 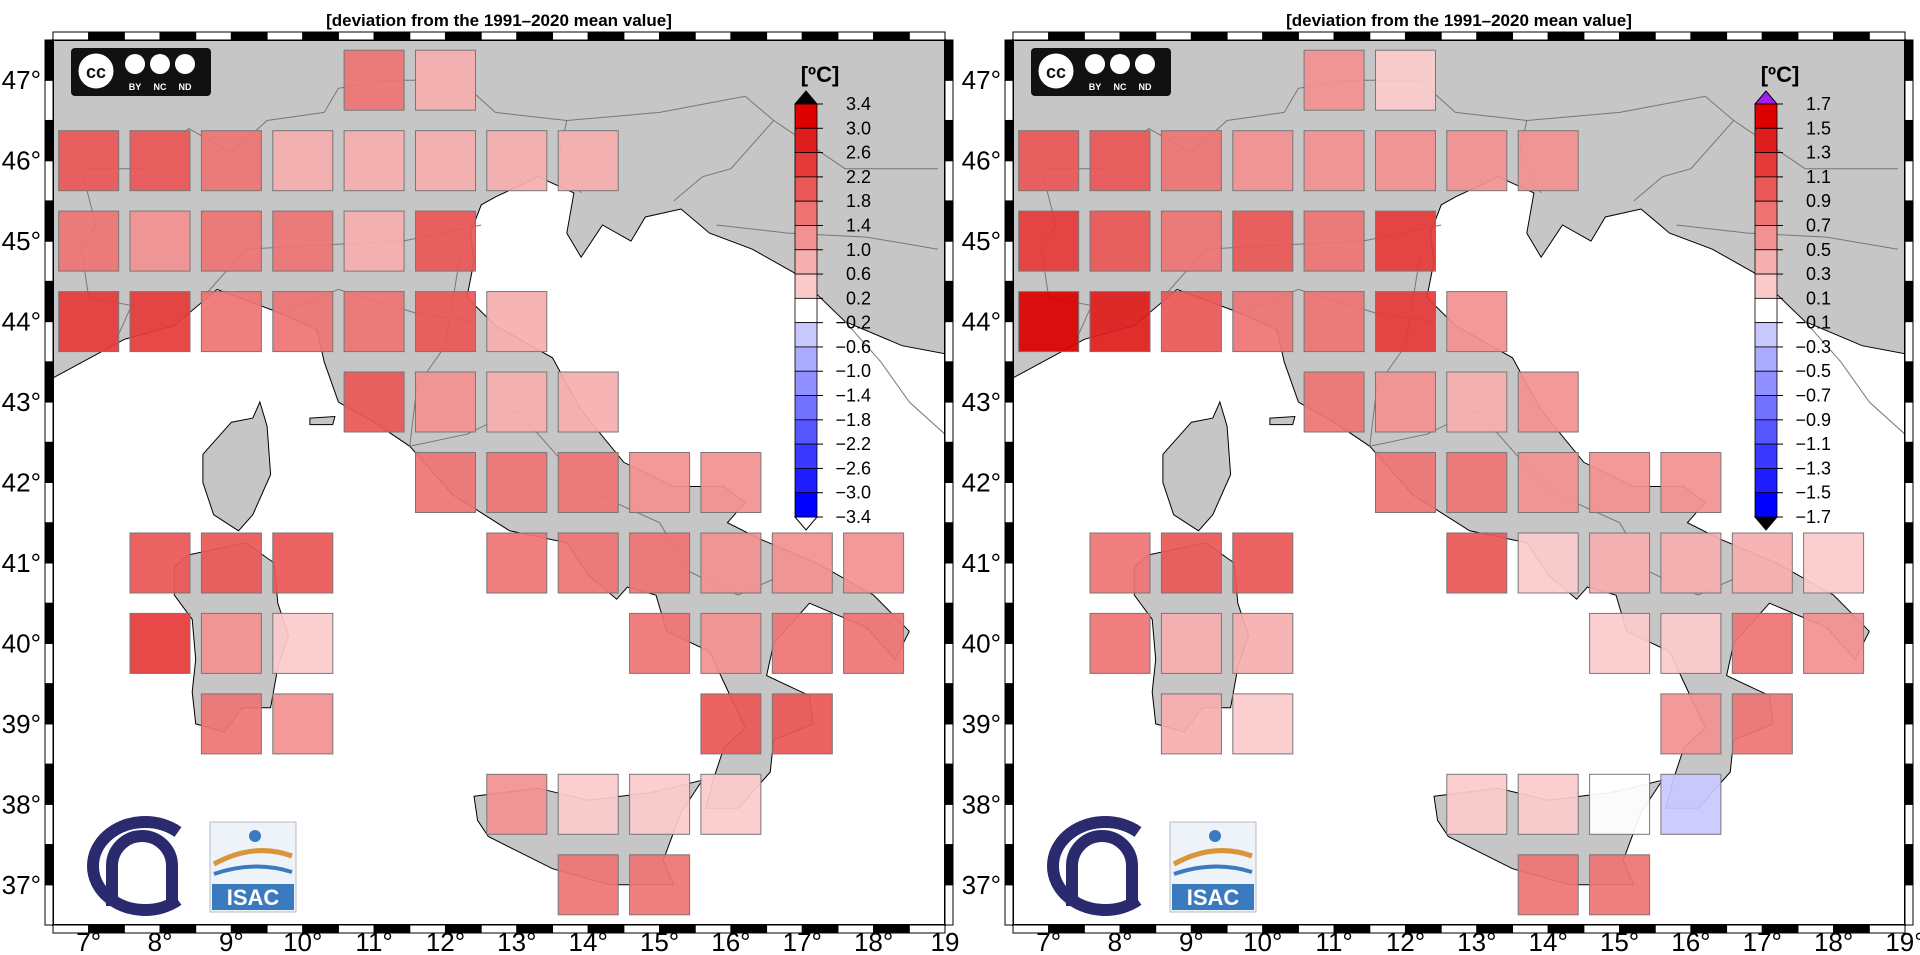 I want to click on colorbar-label: 1.8, so click(x=858, y=201).